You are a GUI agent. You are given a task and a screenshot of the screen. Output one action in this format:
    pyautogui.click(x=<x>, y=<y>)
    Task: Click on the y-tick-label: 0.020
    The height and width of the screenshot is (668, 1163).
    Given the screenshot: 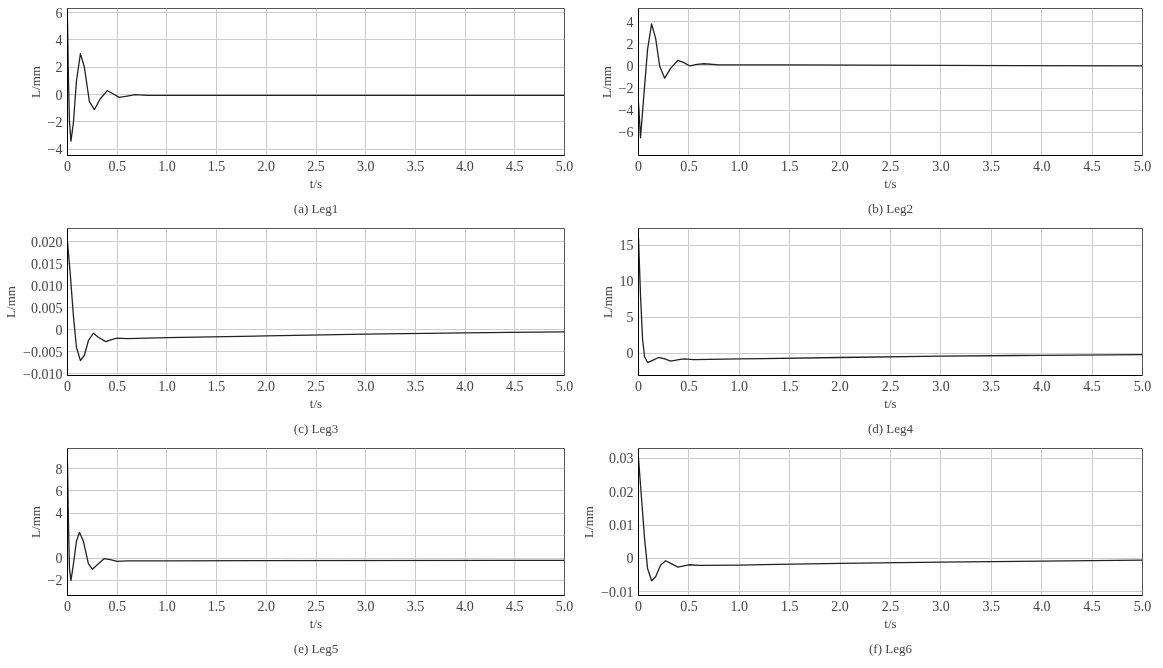 What is the action you would take?
    pyautogui.click(x=47, y=242)
    